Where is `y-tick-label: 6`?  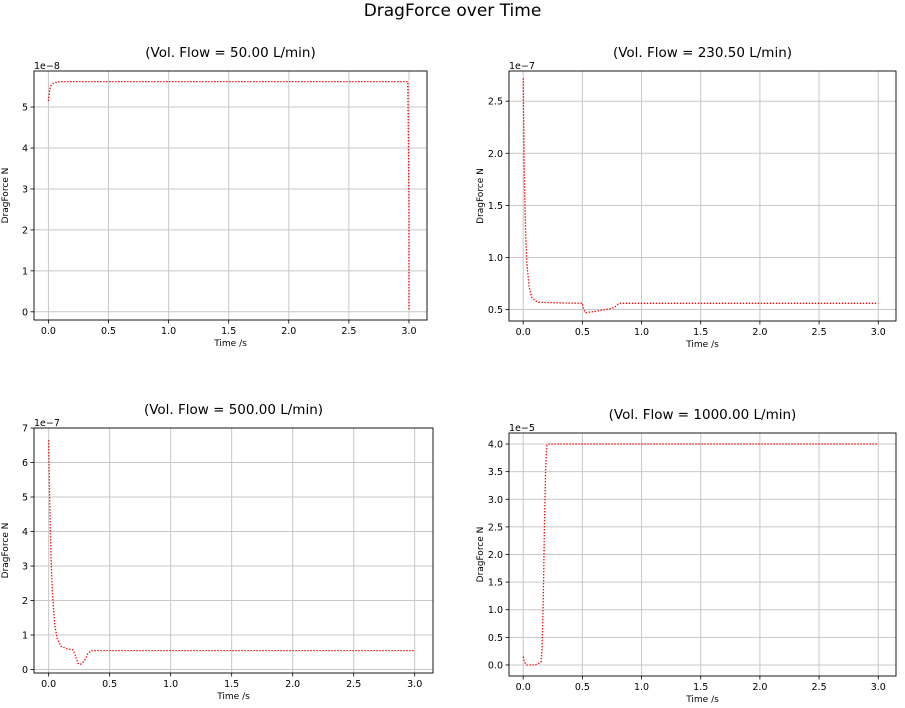
y-tick-label: 6 is located at coordinates (25, 463).